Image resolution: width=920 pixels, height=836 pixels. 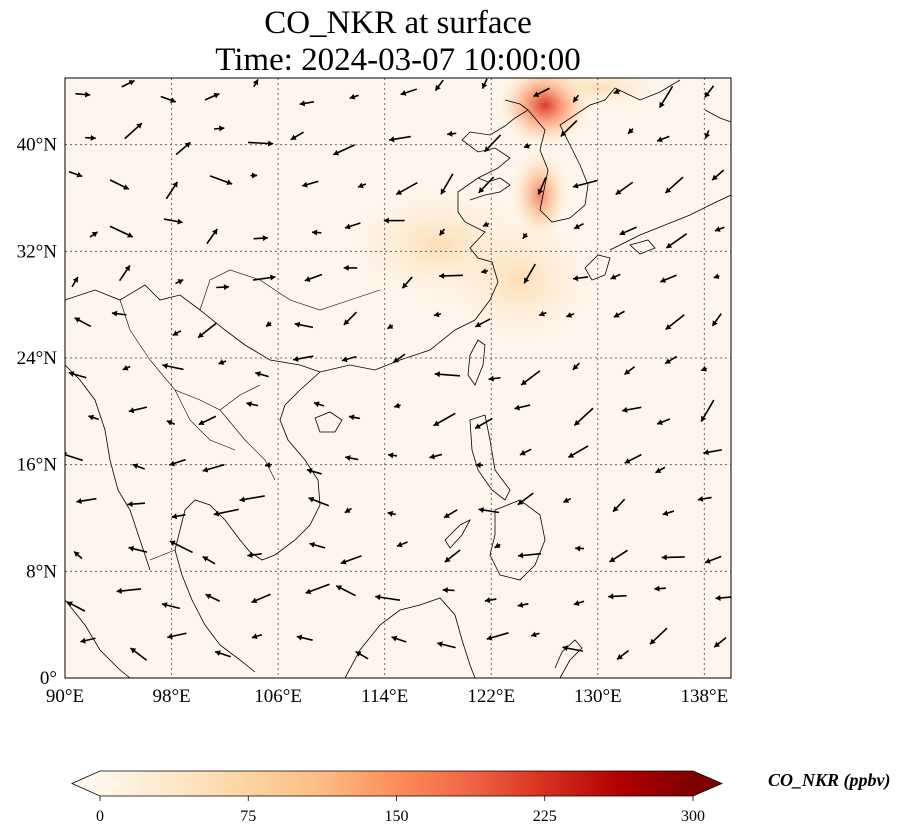 I want to click on lon-tick-label: 90°E, so click(x=65, y=696).